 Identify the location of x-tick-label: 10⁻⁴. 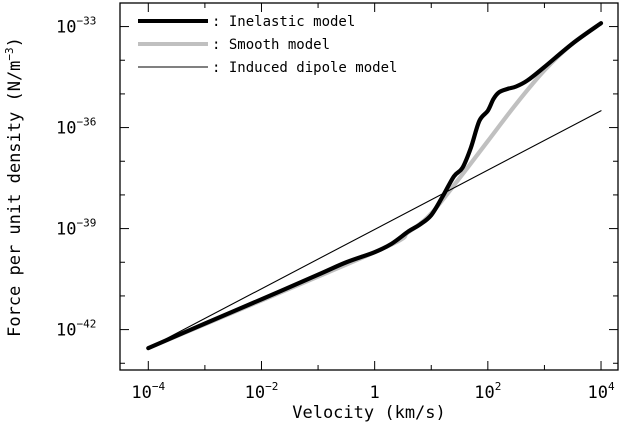
(148, 391).